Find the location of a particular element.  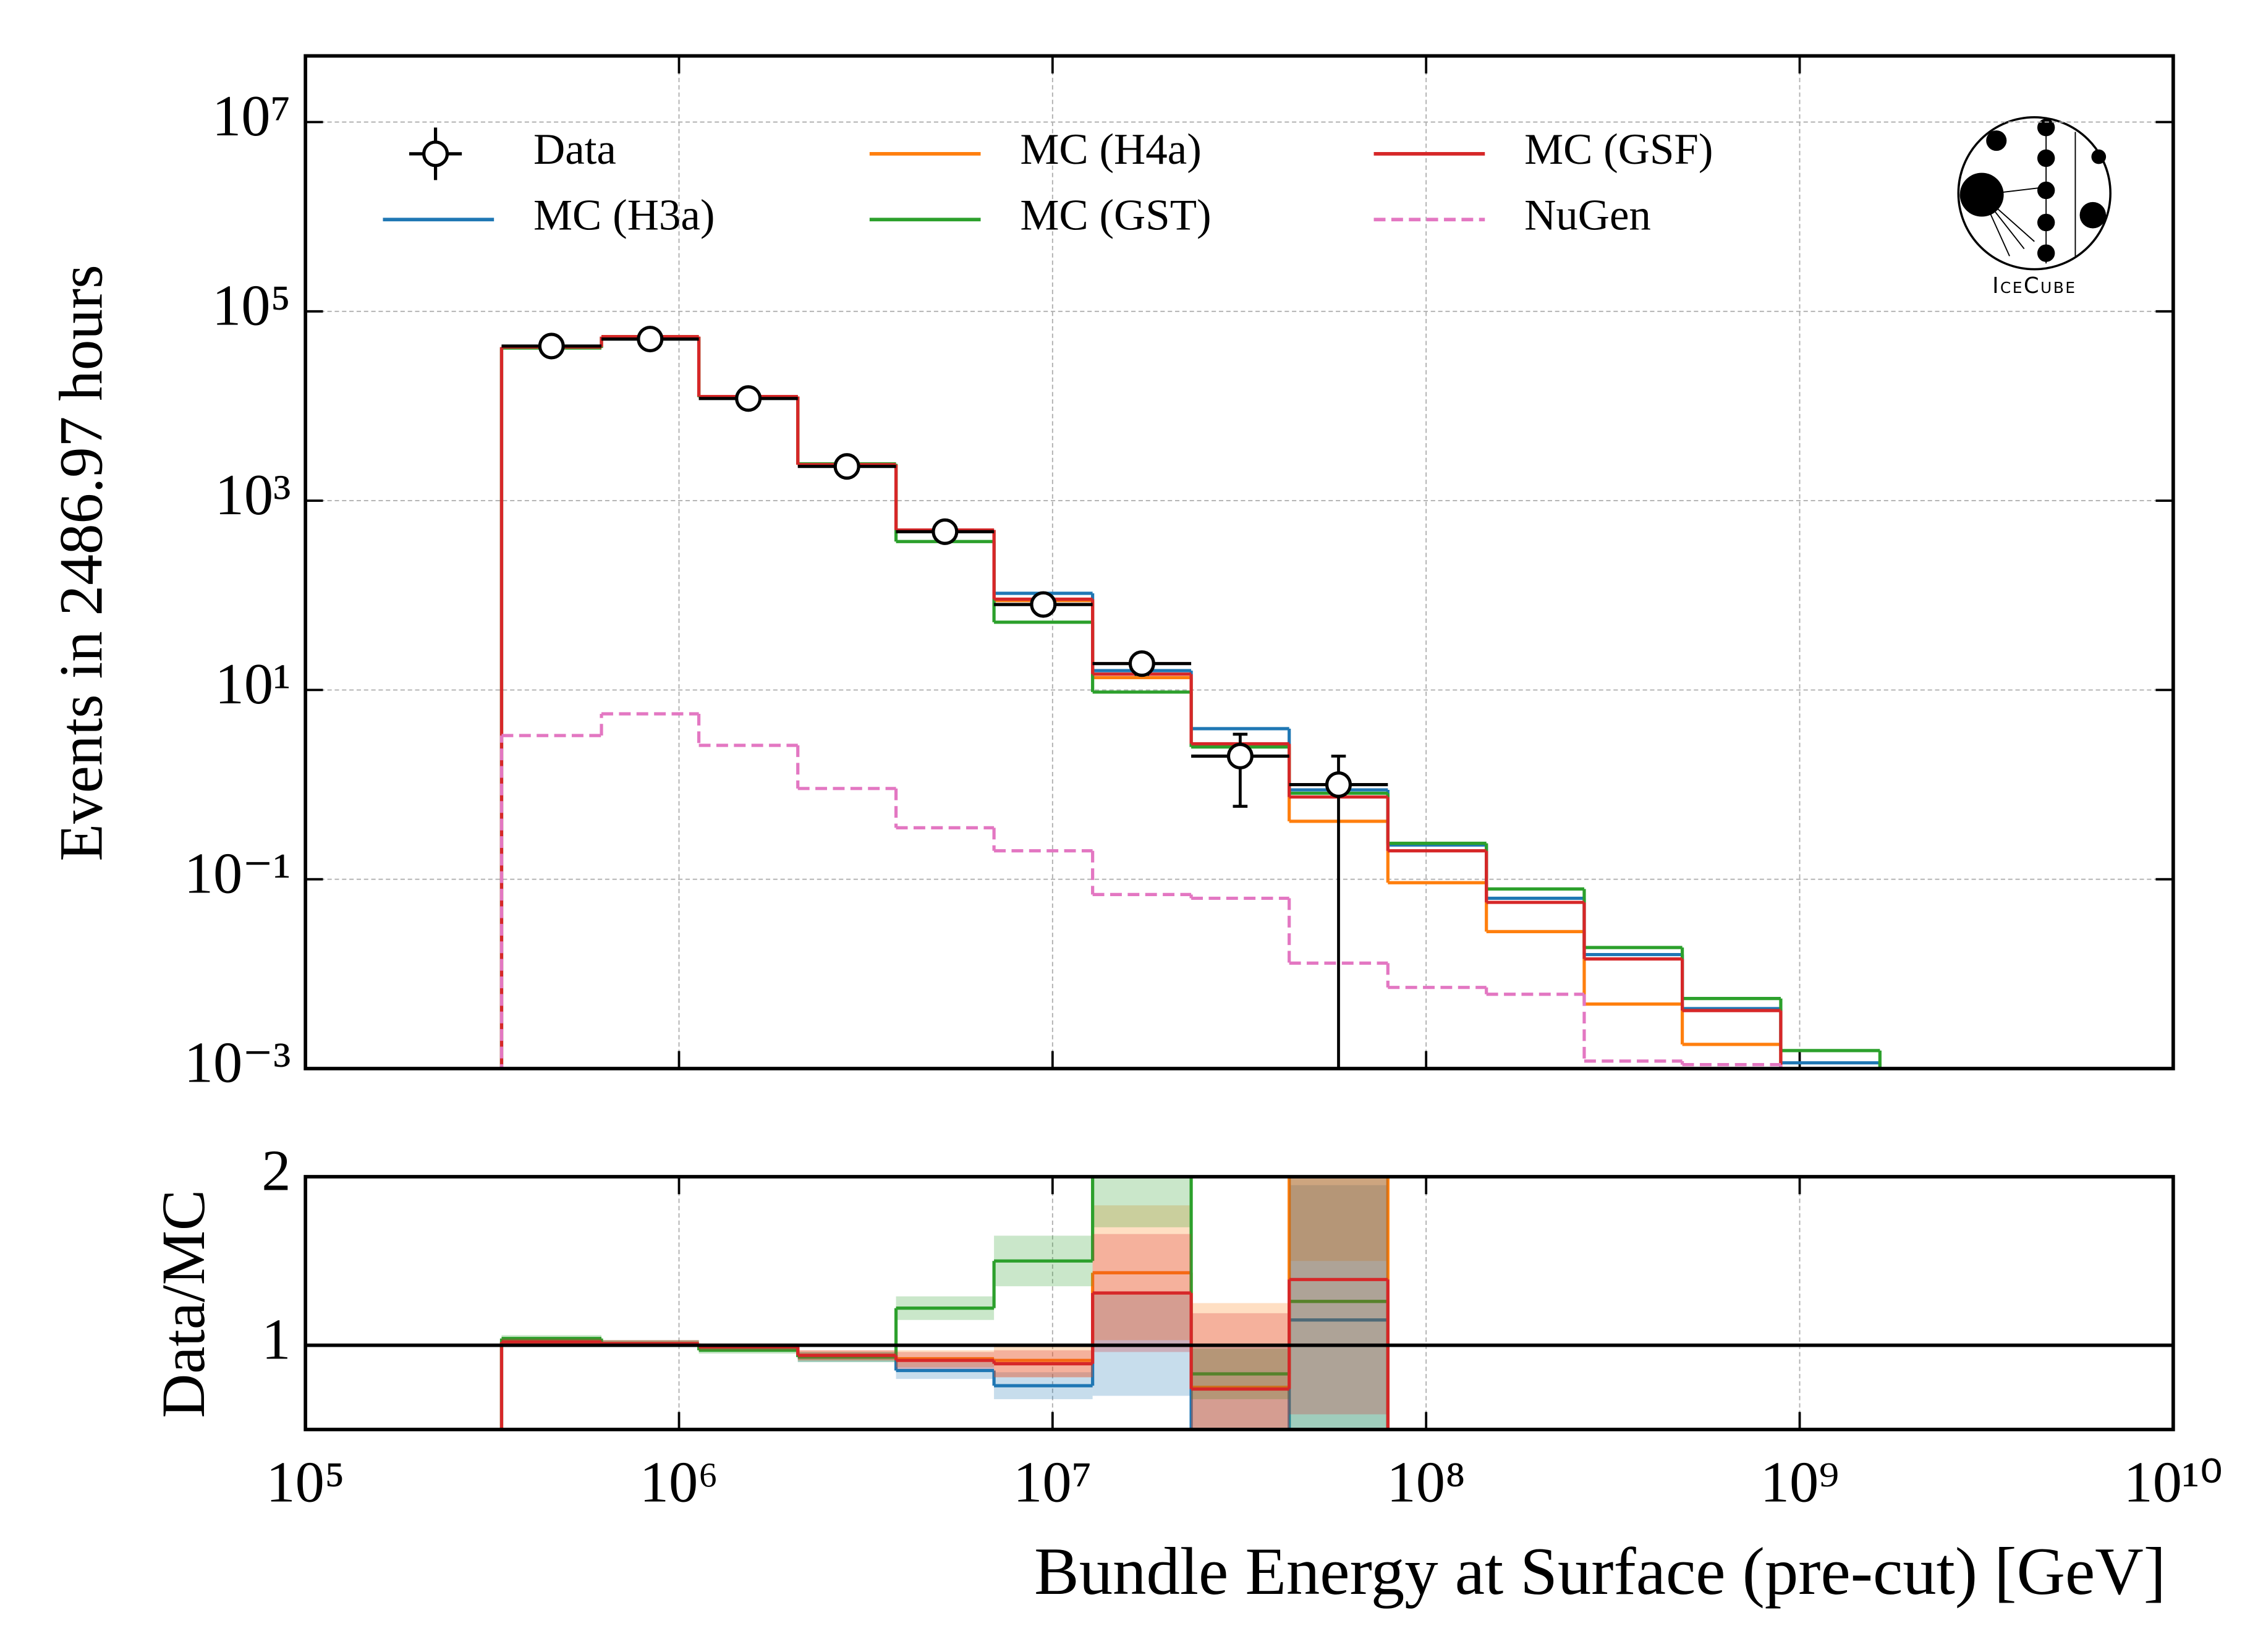

y-tick-label: 1 is located at coordinates (276, 1339).